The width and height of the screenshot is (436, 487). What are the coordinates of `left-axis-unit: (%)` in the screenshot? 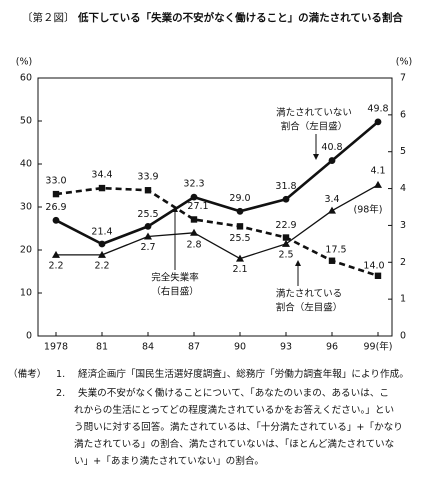 It's located at (24, 62).